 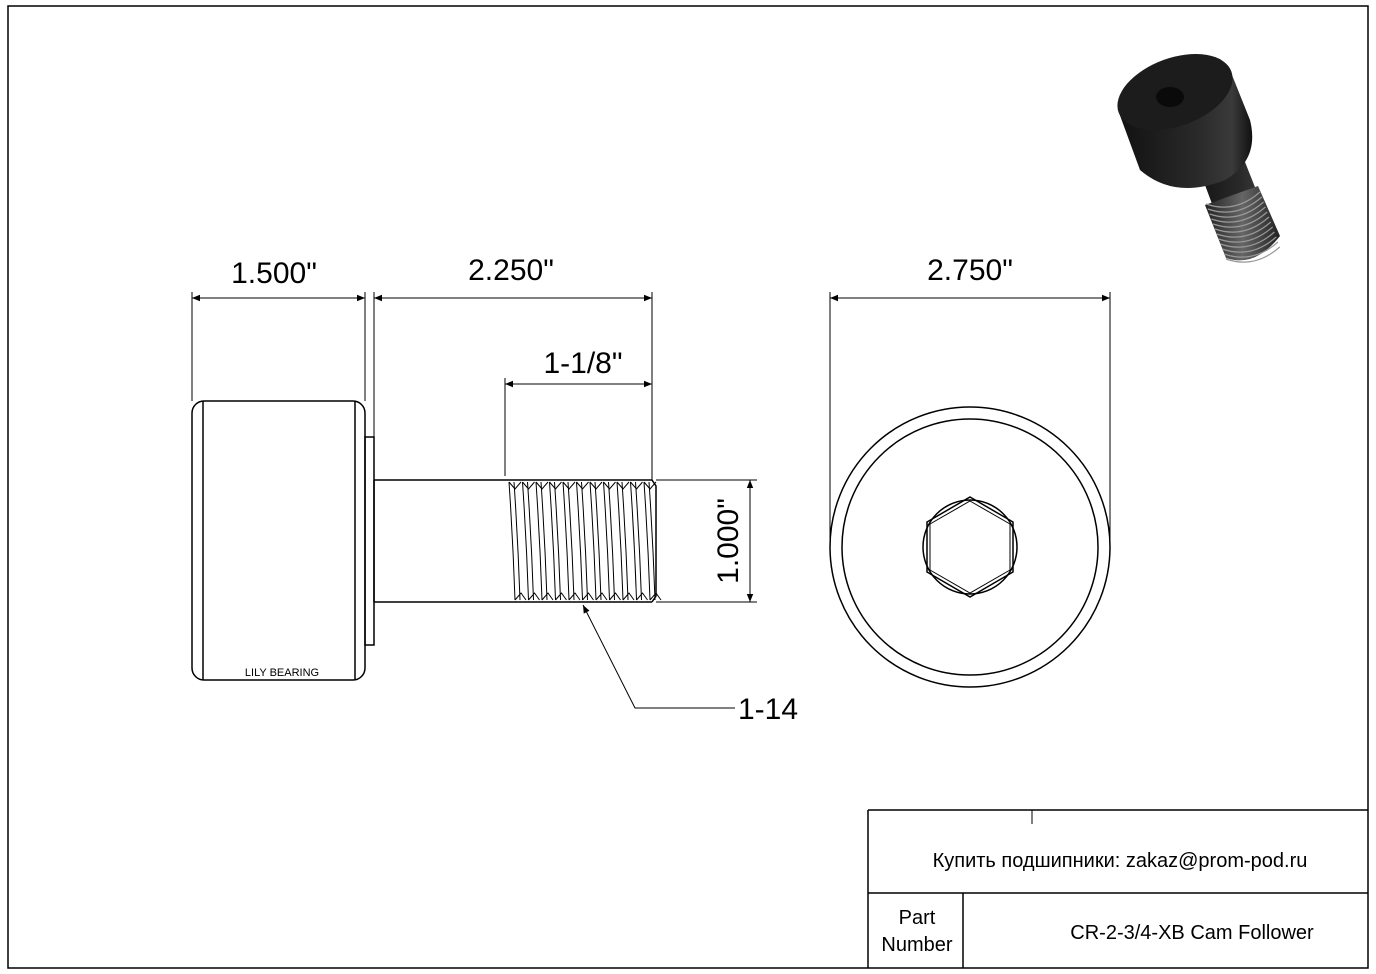 I want to click on part-number-label-1: Part, so click(x=917, y=918).